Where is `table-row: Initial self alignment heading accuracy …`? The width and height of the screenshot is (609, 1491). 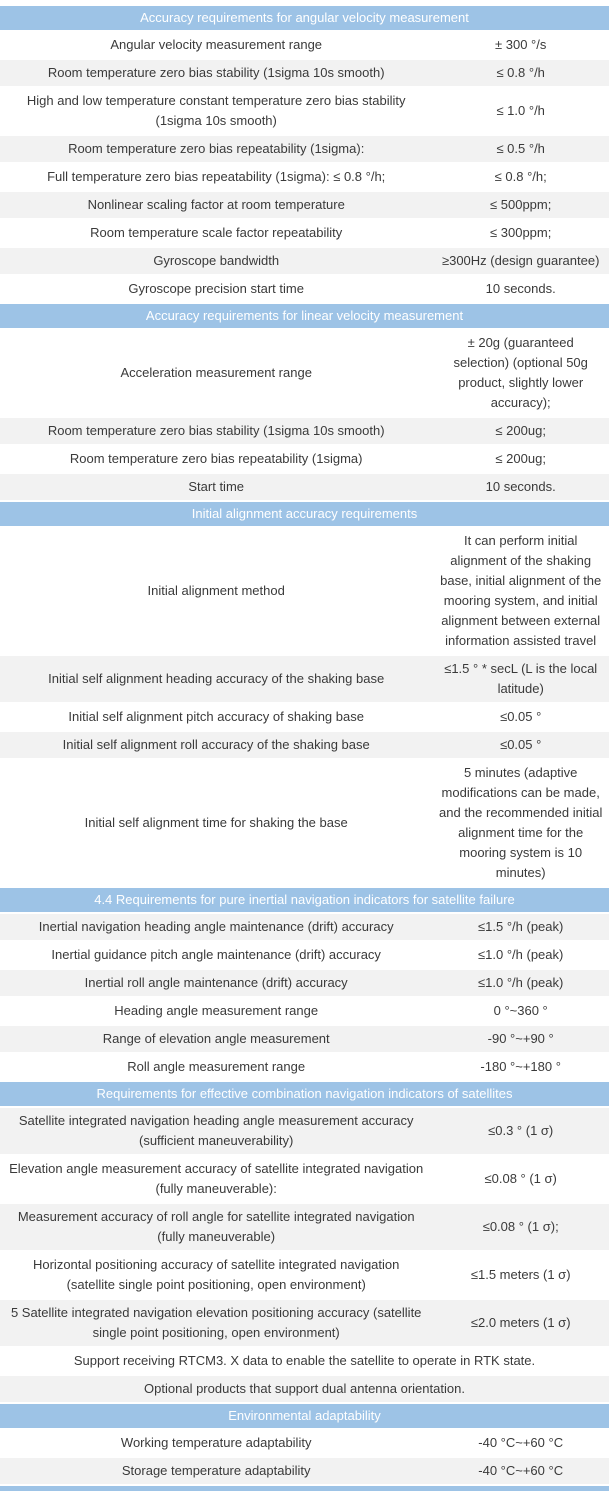 table-row: Initial self alignment heading accuracy … is located at coordinates (304, 679).